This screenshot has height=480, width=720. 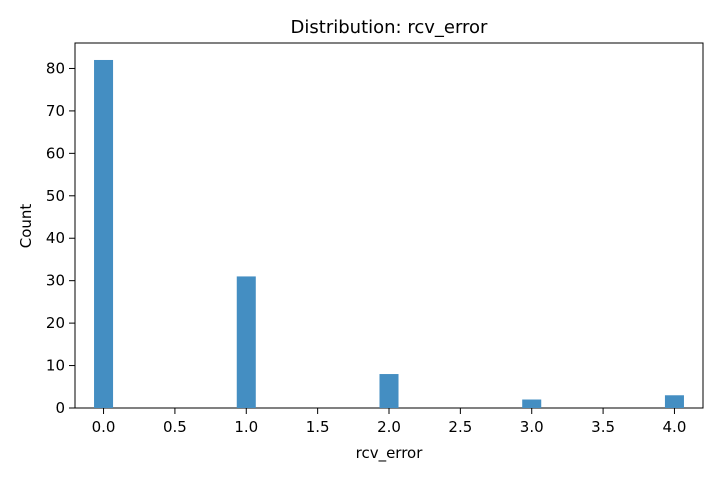 What do you see at coordinates (26, 226) in the screenshot?
I see `y-axis-label: Count` at bounding box center [26, 226].